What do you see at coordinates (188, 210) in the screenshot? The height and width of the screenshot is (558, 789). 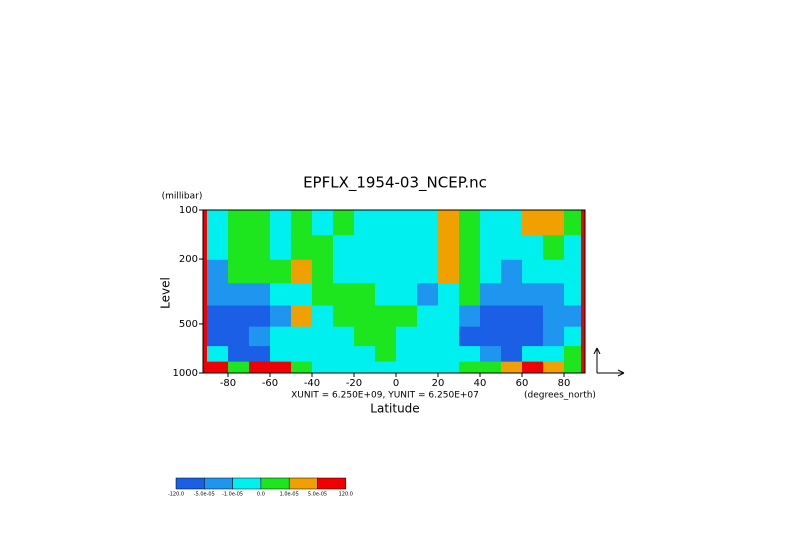 I see `y-tick-label: 100` at bounding box center [188, 210].